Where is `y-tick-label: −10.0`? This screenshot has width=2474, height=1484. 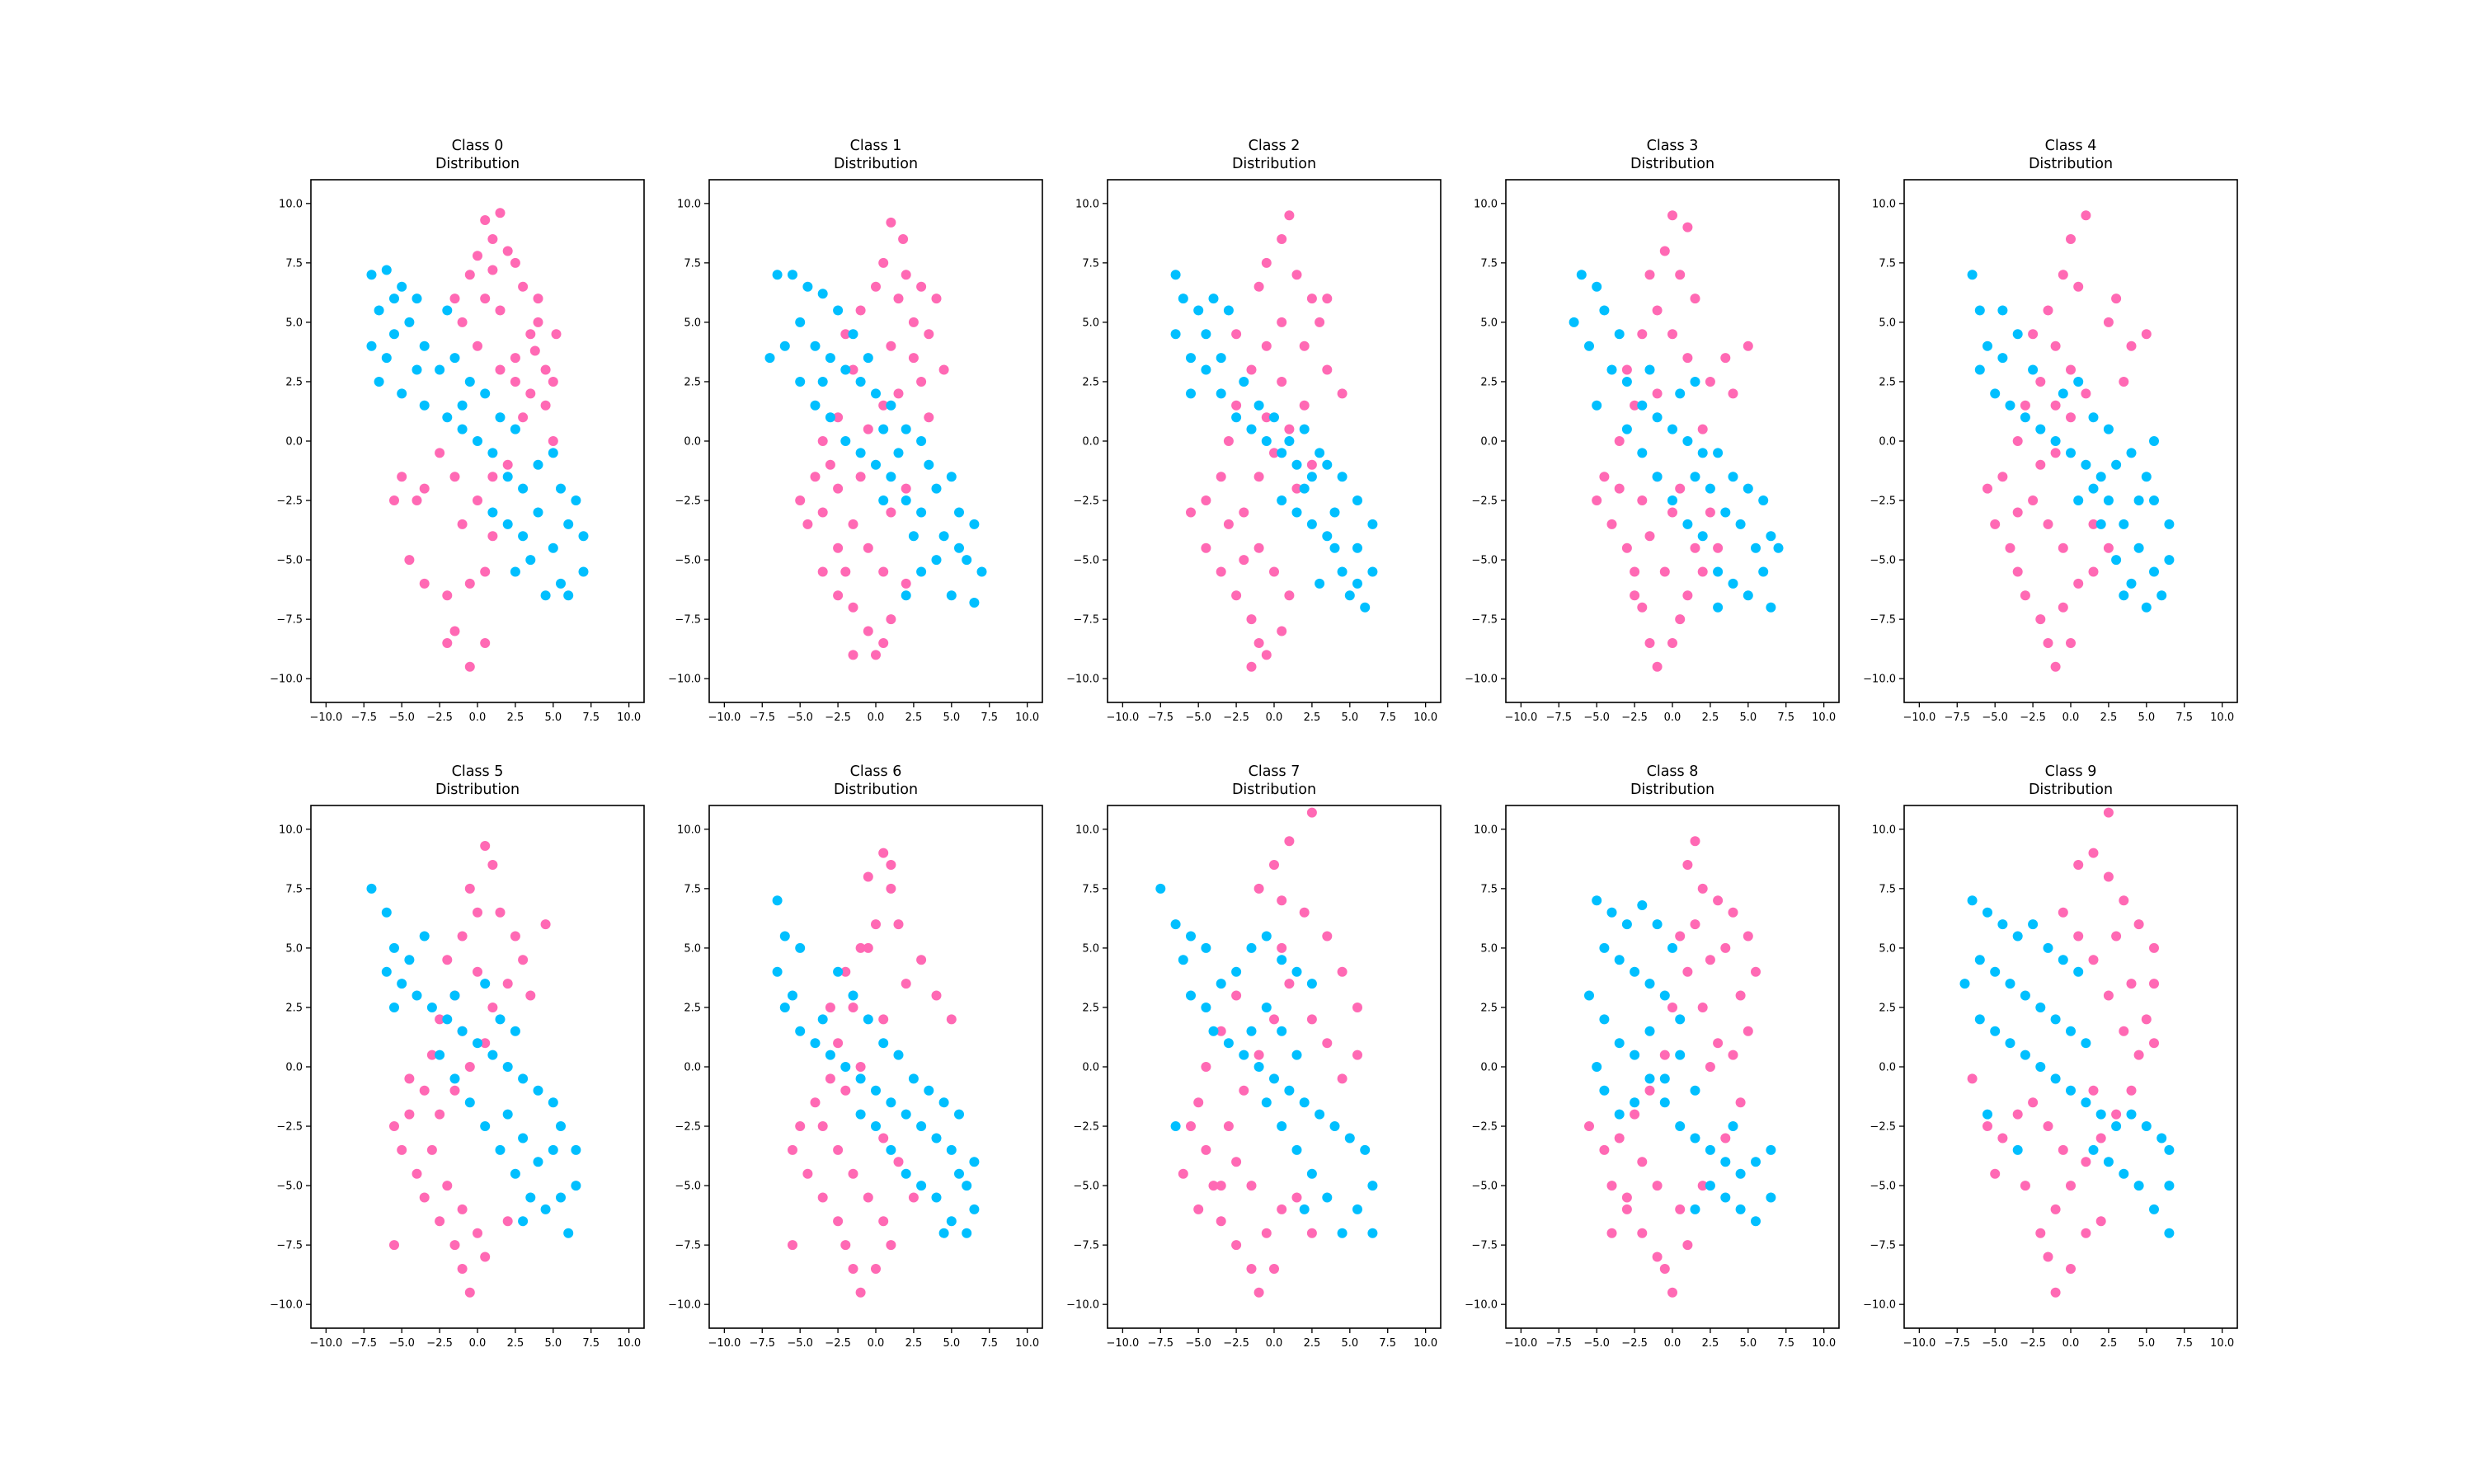
y-tick-label: −10.0 is located at coordinates (1082, 680).